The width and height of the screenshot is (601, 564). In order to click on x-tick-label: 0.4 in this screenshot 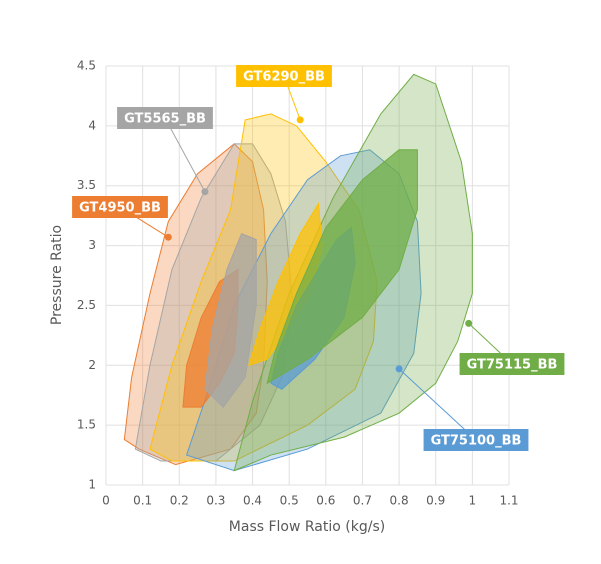, I will do `click(252, 501)`.